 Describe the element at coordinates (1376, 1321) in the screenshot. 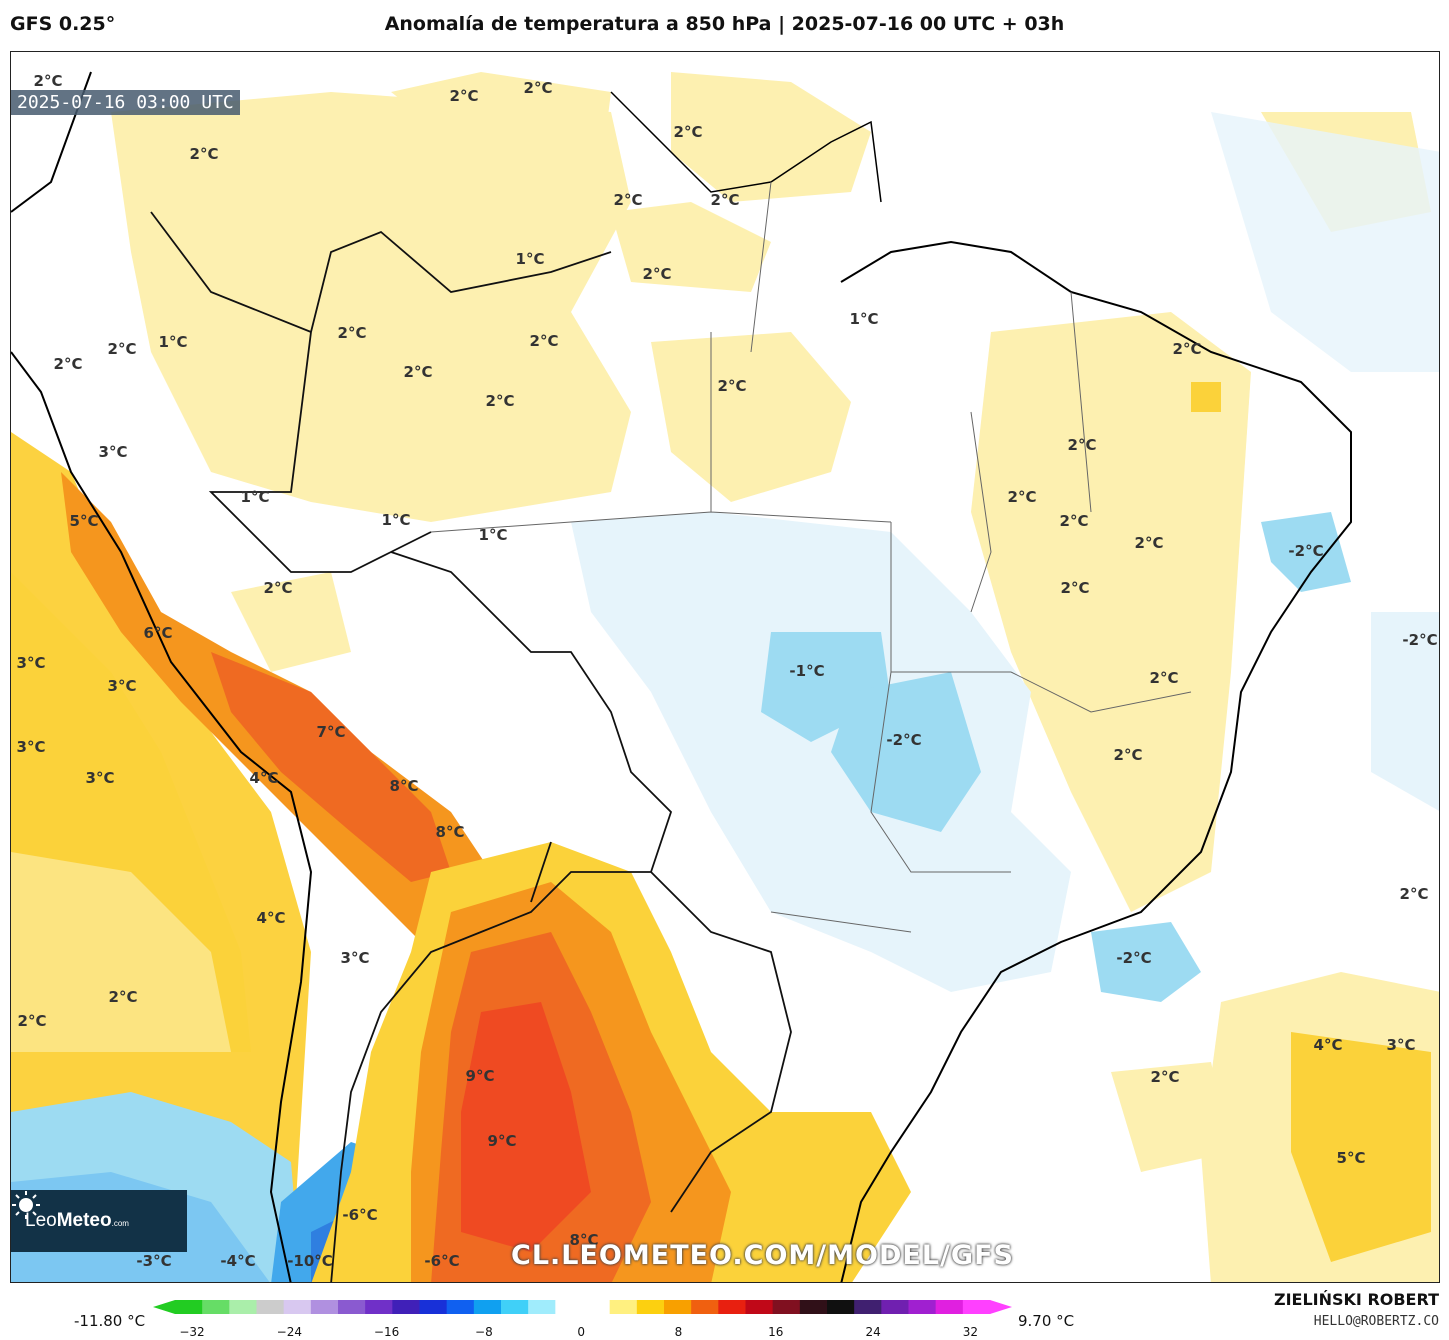

I see `author-email: HELLO@ROBERTZ.CO` at that location.